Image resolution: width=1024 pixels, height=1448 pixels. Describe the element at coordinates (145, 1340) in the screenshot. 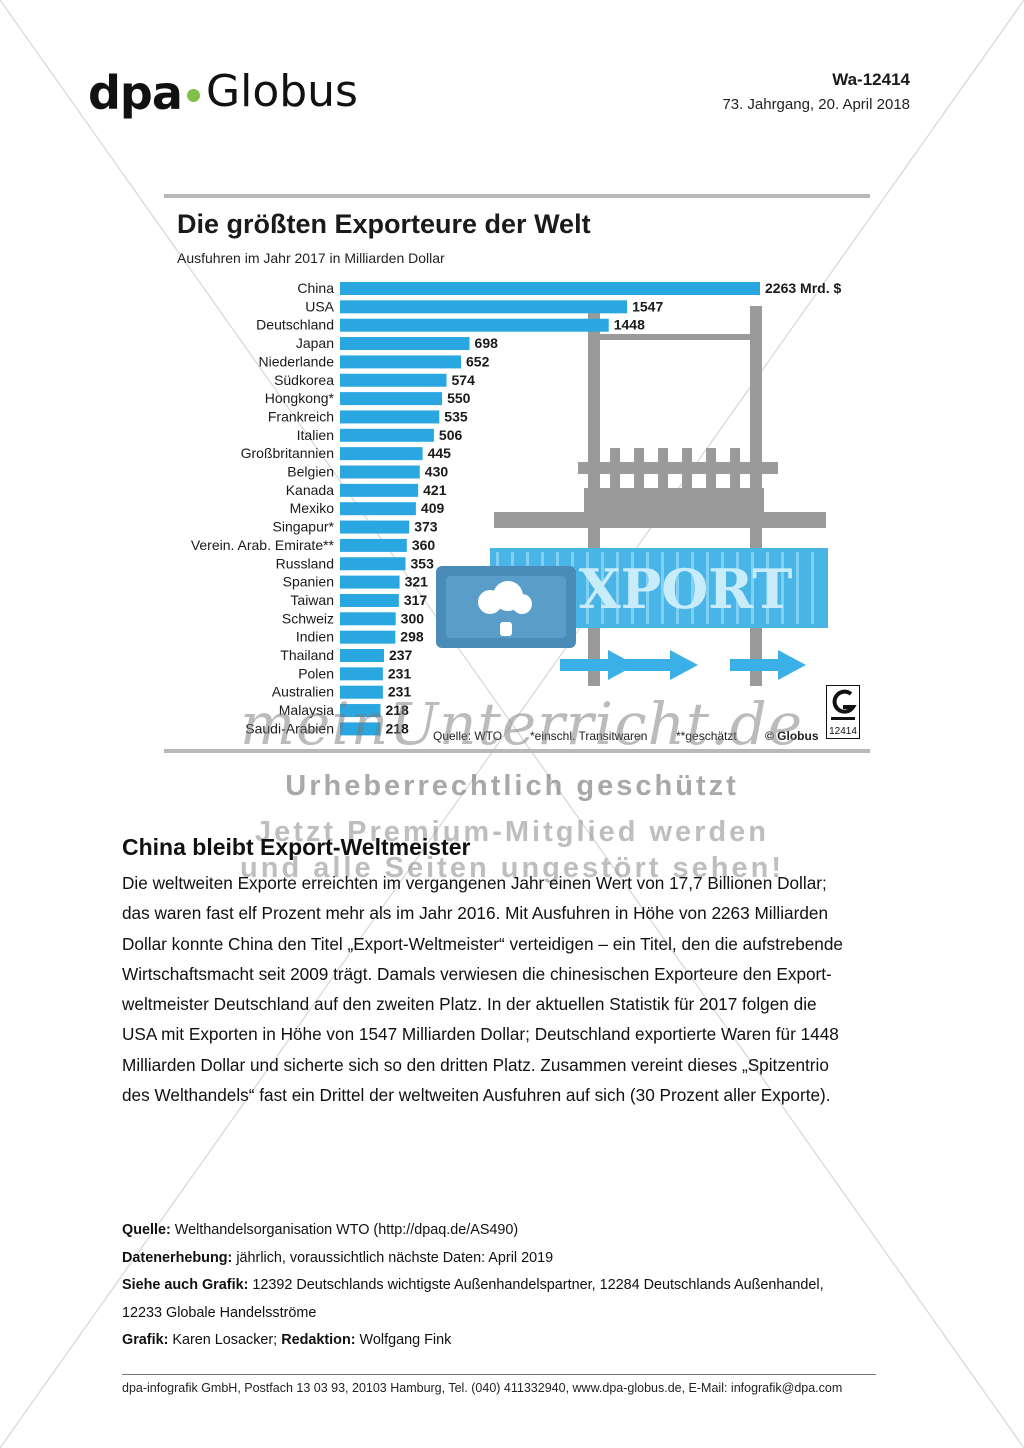

I see `meta-grafik-label: Grafik:` at that location.